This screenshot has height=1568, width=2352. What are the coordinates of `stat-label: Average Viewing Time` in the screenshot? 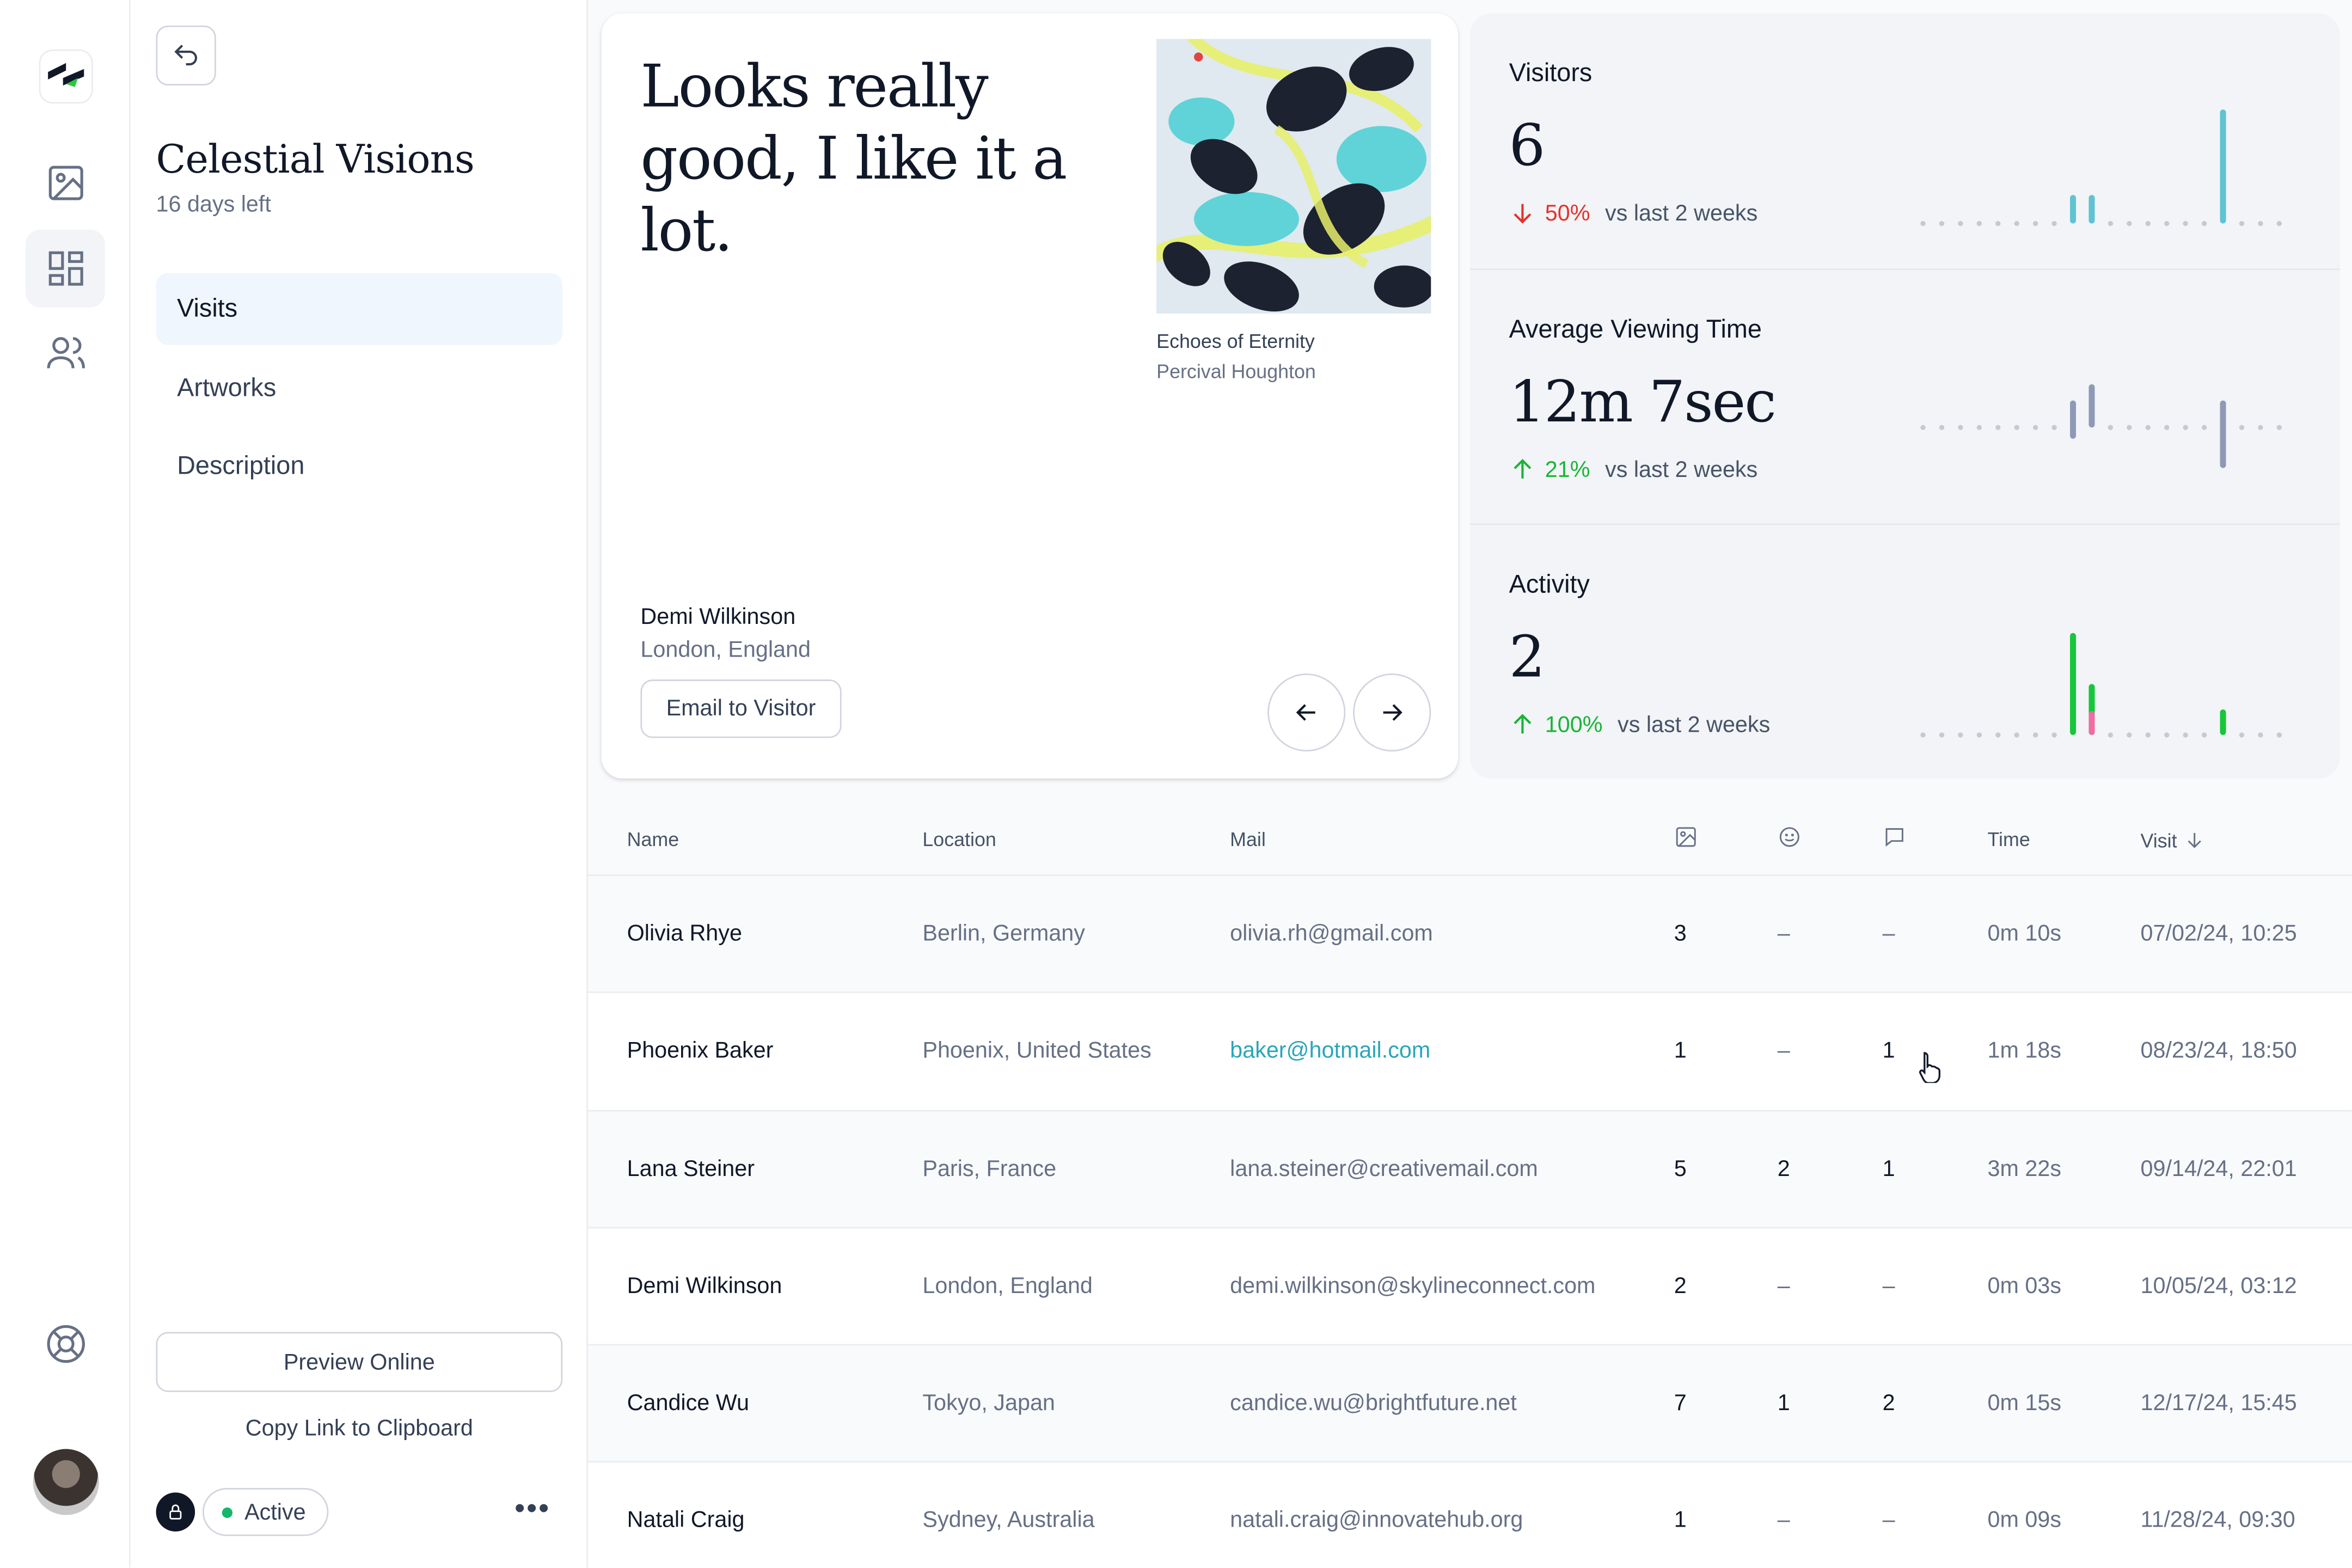 It's located at (1635, 329).